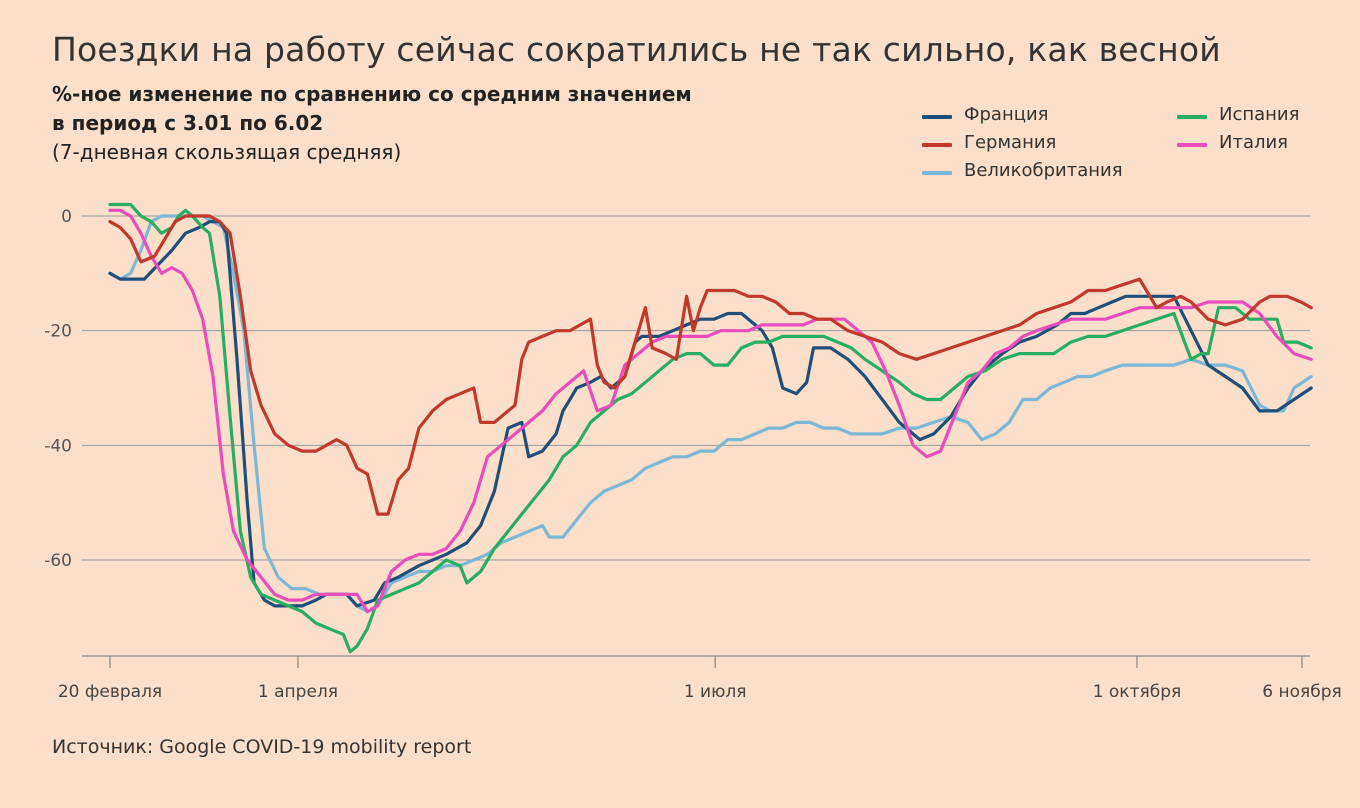  What do you see at coordinates (1192, 117) in the screenshot?
I see `legend-swatch-spain` at bounding box center [1192, 117].